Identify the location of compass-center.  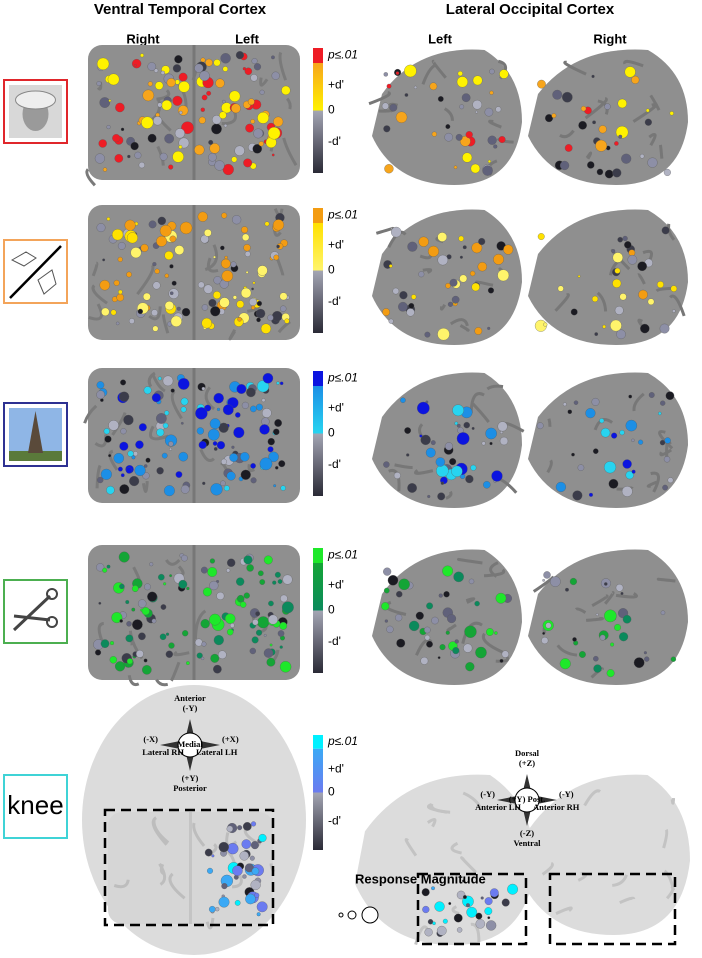
(190, 745).